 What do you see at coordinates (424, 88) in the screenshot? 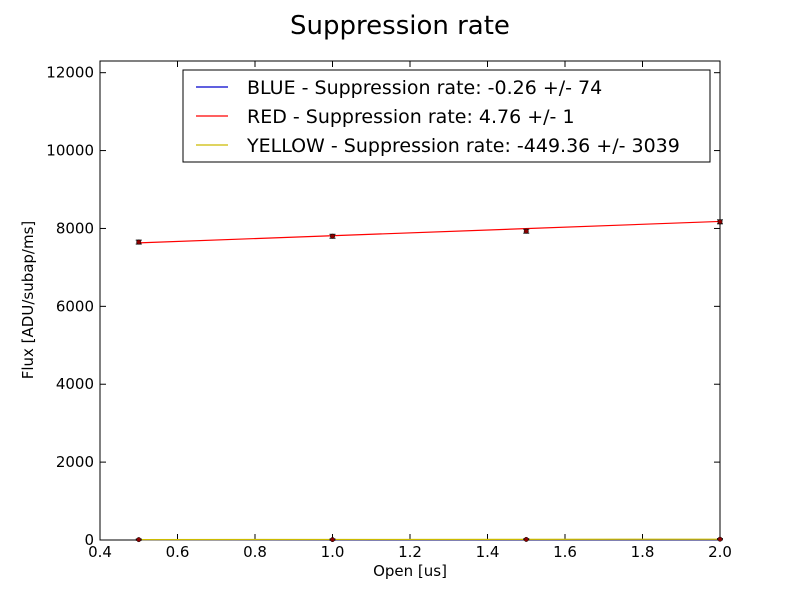
I see `legend-label-blue: BLUE - Suppression rate: -0.26 +/- 74` at bounding box center [424, 88].